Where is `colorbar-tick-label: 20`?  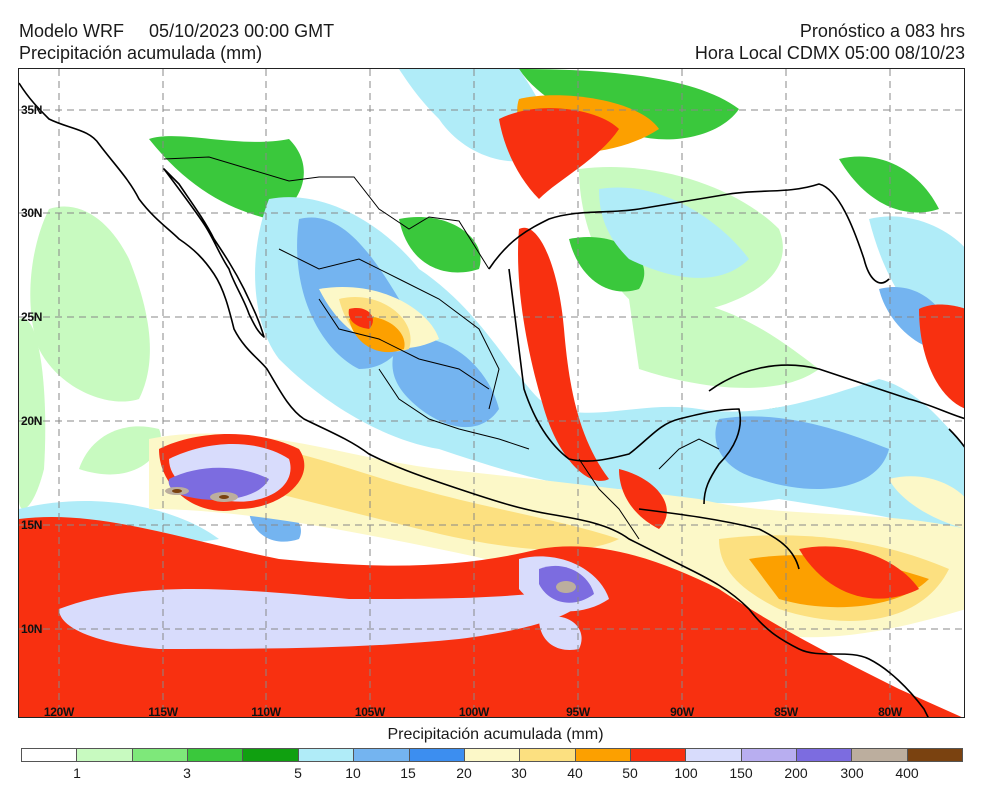
colorbar-tick-label: 20 is located at coordinates (464, 773).